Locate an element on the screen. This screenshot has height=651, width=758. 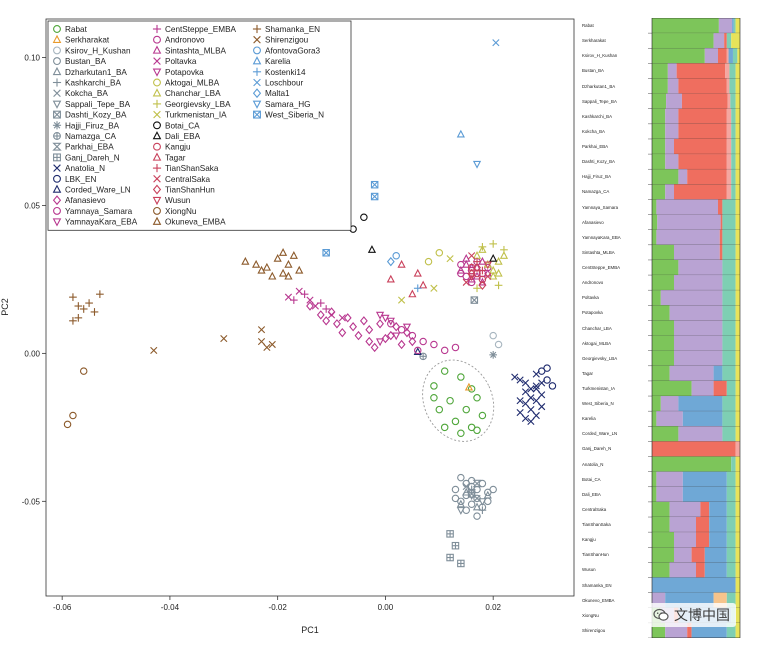
admix-label-botai-ca: Botai_CA is located at coordinates (591, 479).